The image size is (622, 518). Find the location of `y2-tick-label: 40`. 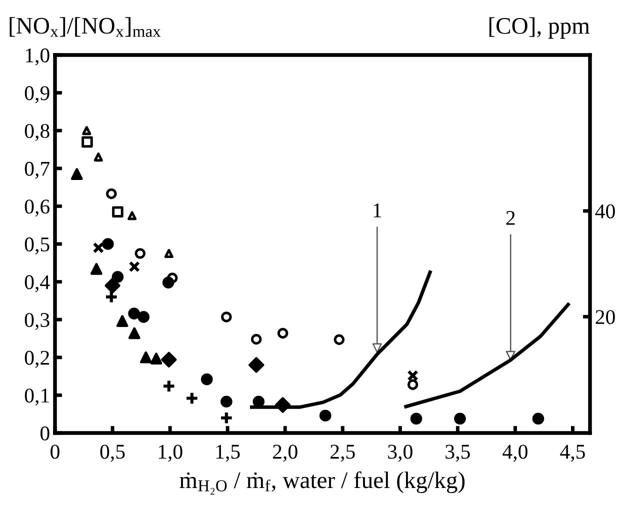

y2-tick-label: 40 is located at coordinates (605, 211).